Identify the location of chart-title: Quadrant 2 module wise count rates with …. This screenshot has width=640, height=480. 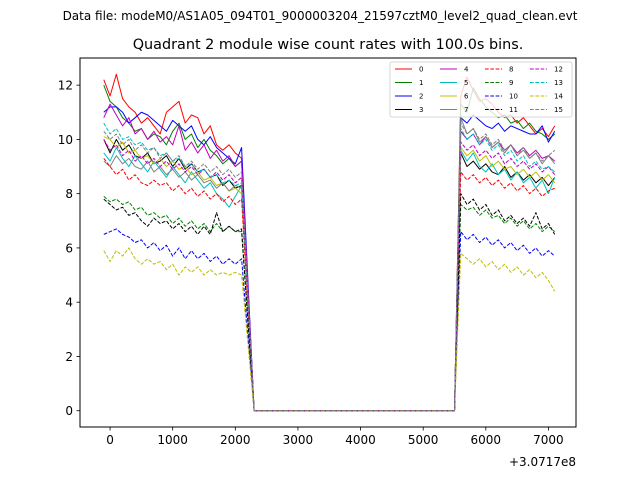
(328, 45).